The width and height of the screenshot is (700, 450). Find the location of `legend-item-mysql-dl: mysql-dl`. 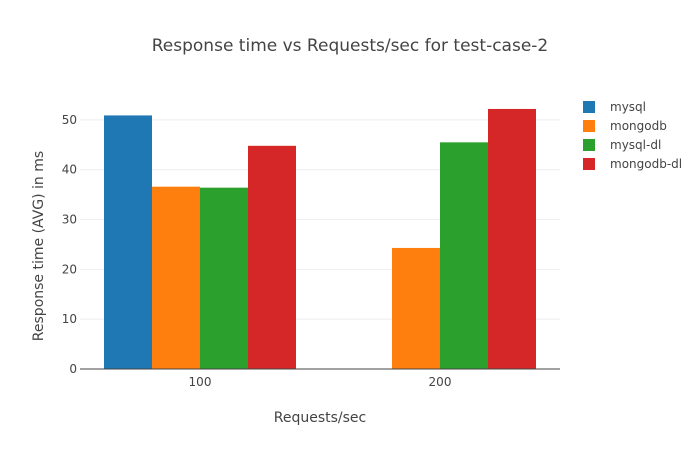

legend-item-mysql-dl: mysql-dl is located at coordinates (622, 145).